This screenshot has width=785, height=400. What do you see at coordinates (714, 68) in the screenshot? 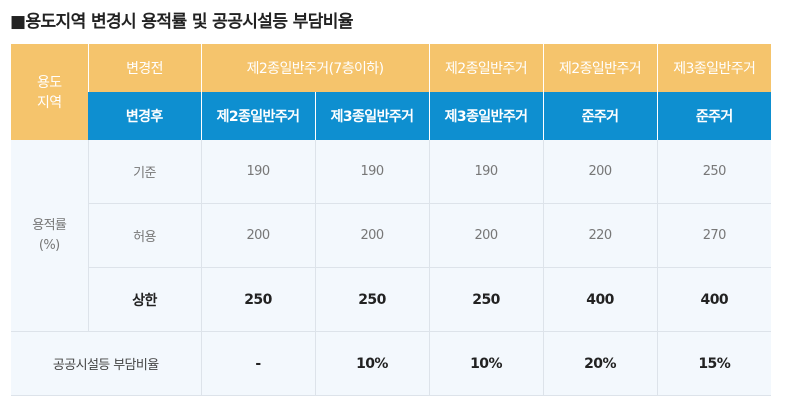
I see `before-zone-cell: 제3종일반주거` at bounding box center [714, 68].